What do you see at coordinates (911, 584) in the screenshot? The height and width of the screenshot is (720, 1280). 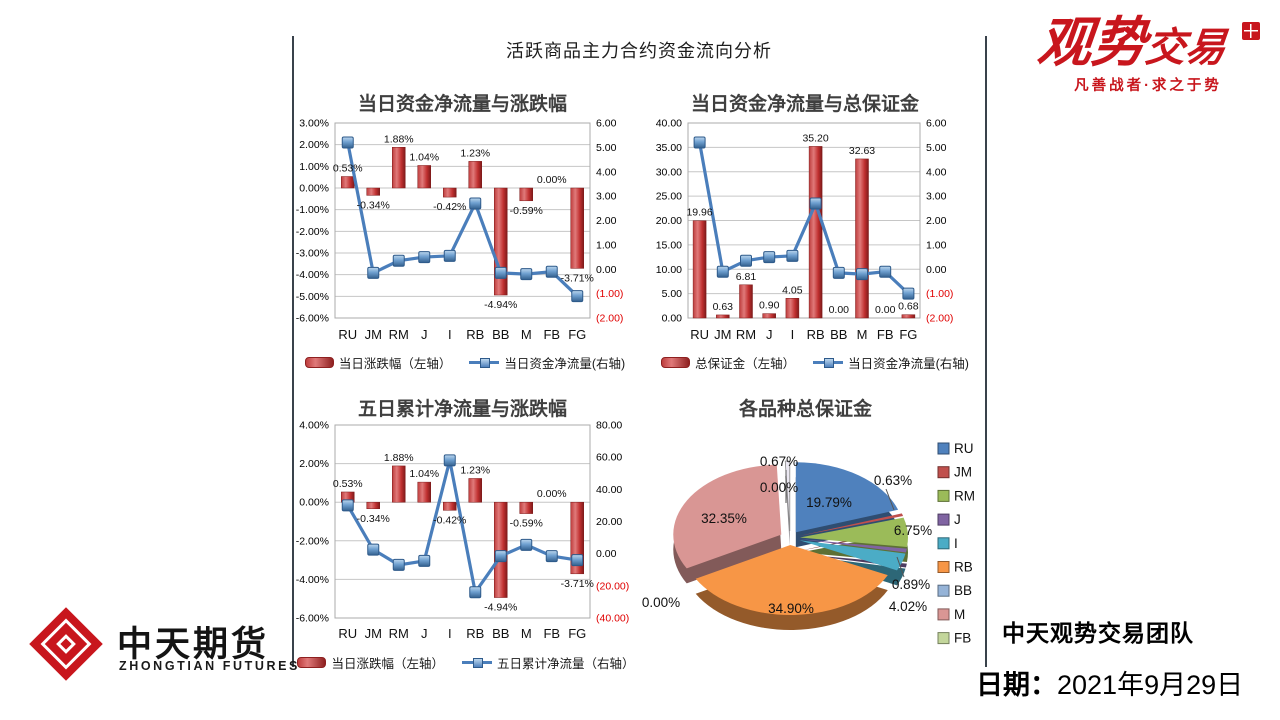 I see `pie-data-label-J: 0.89%` at bounding box center [911, 584].